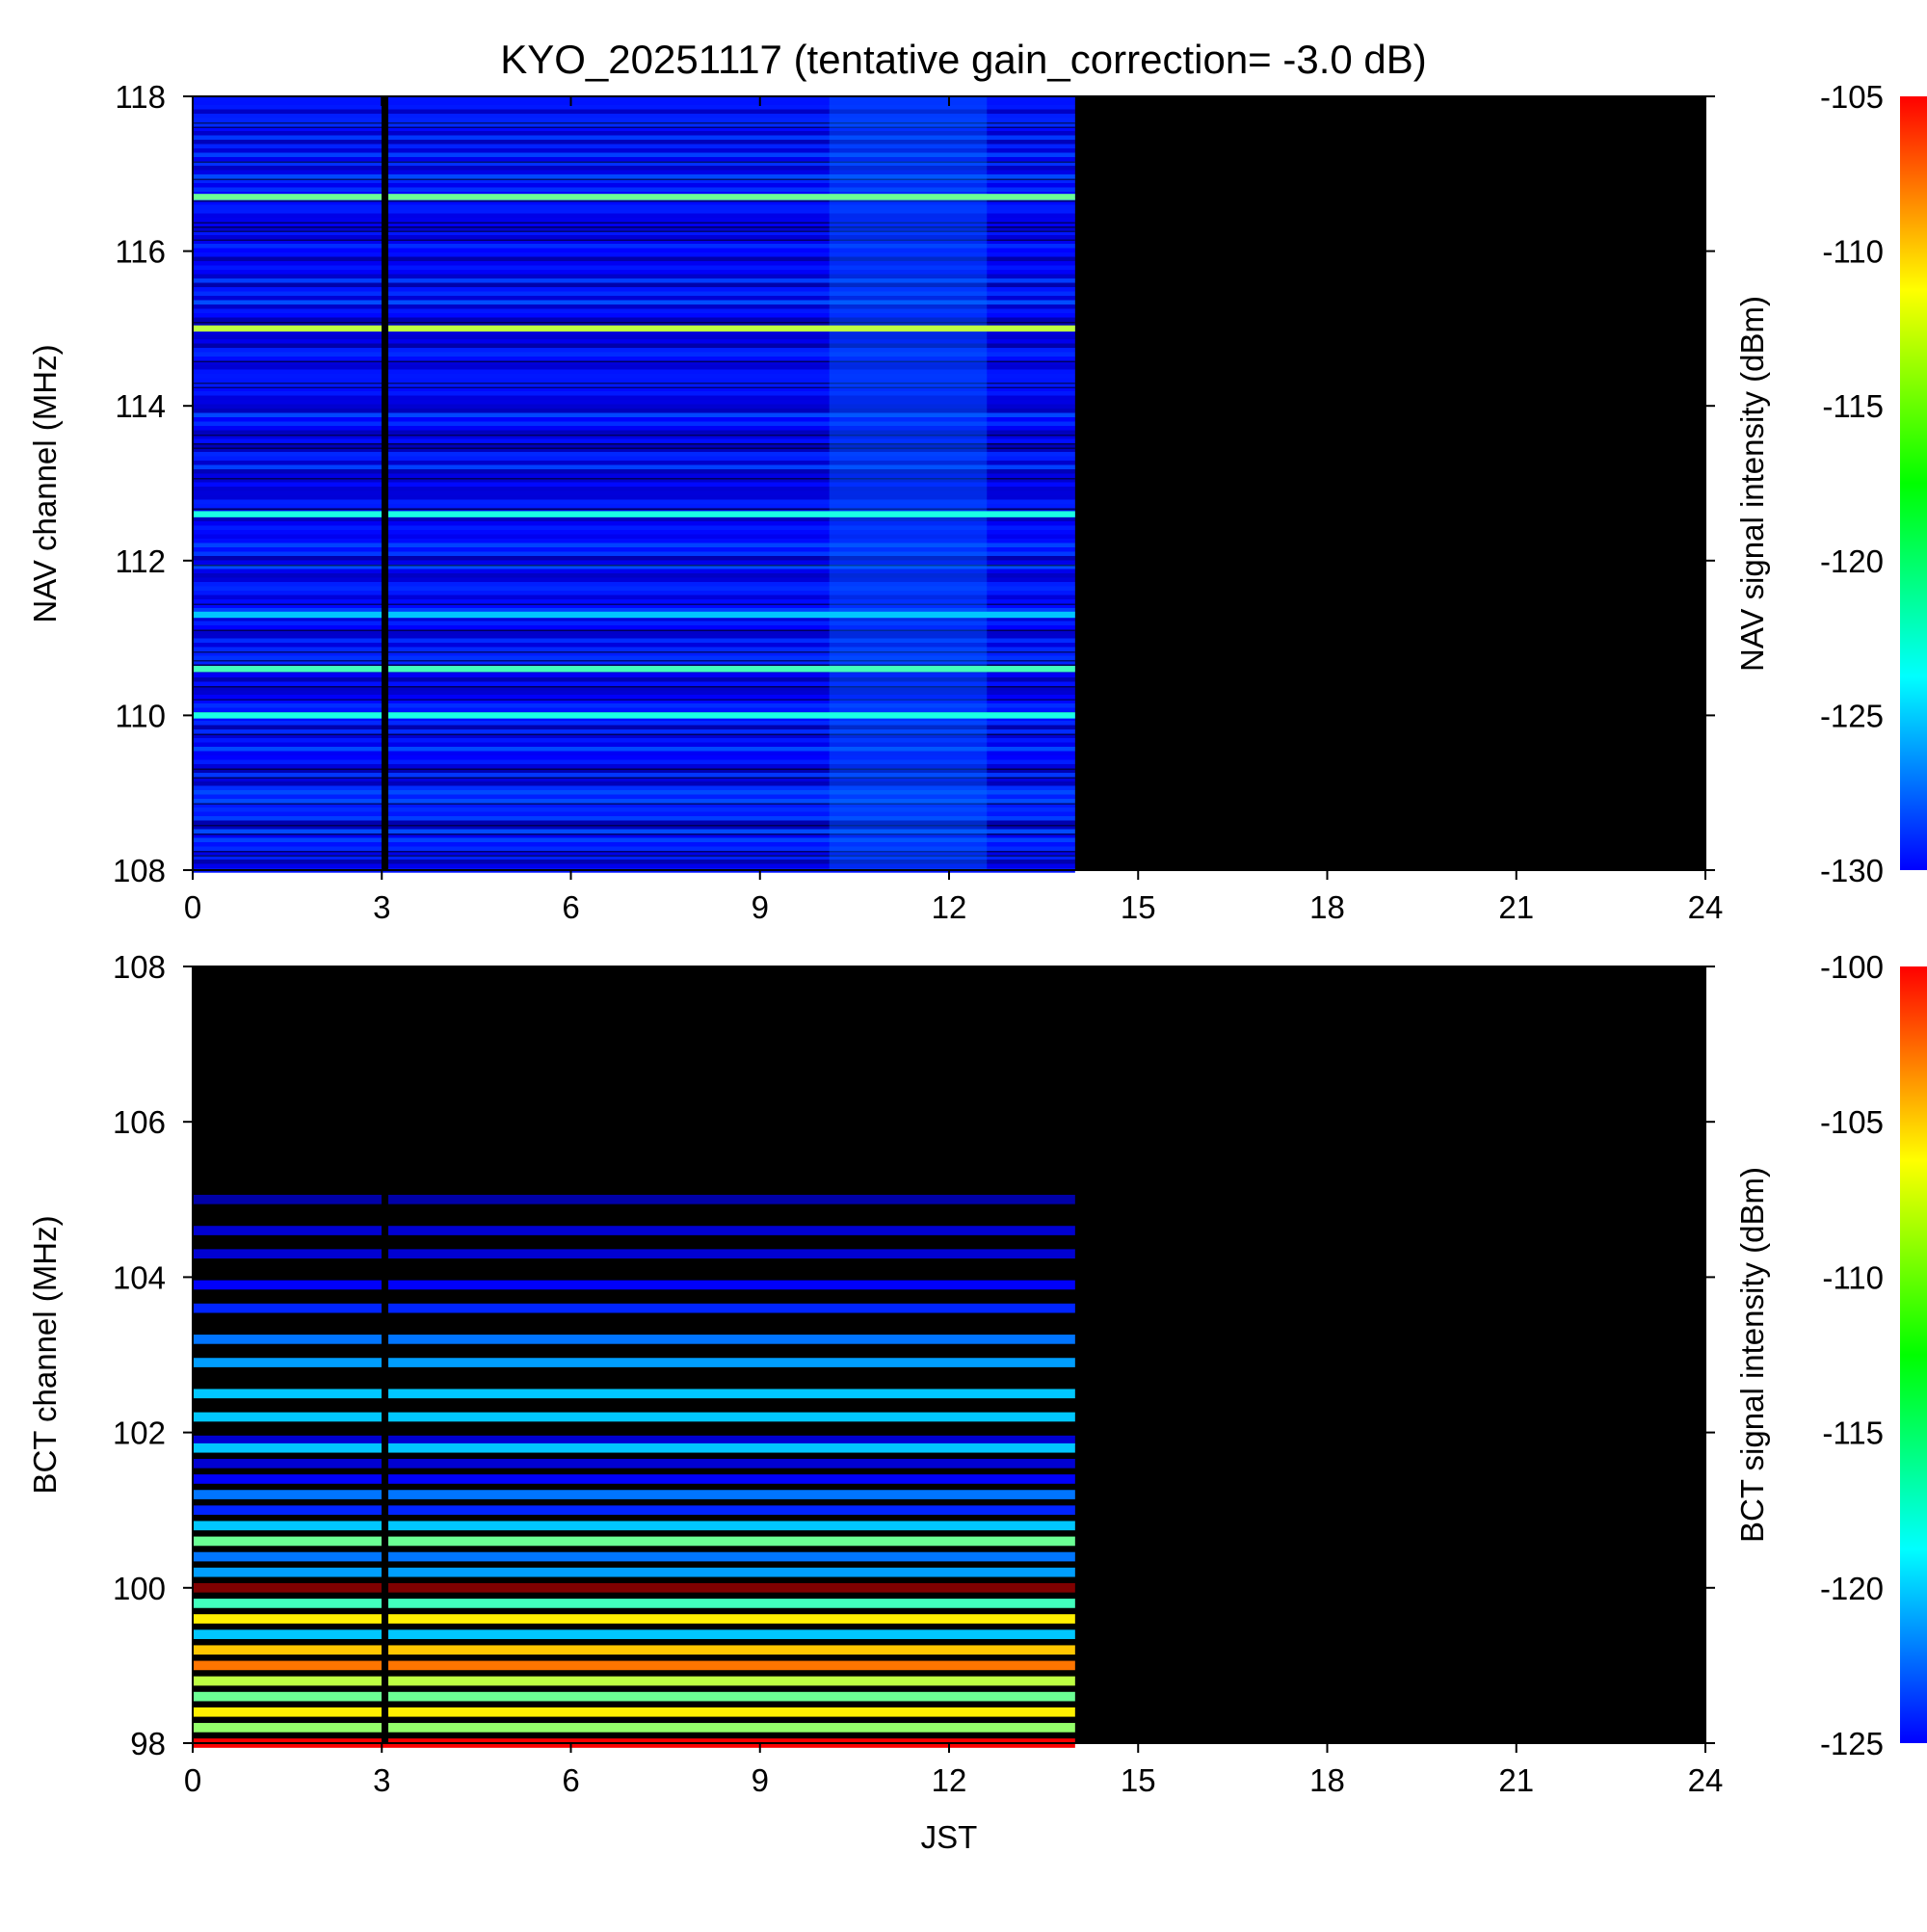 Image resolution: width=1927 pixels, height=1932 pixels. What do you see at coordinates (140, 97) in the screenshot?
I see `y-tick-label: 118` at bounding box center [140, 97].